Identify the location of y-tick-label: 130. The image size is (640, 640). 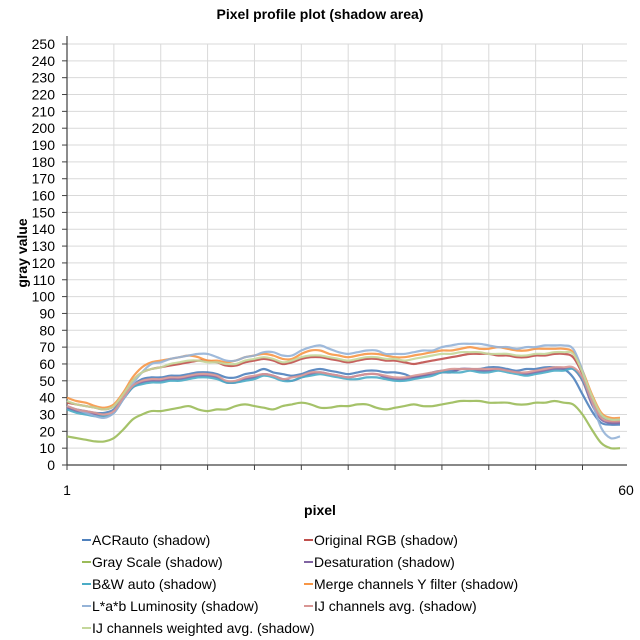
(44, 246).